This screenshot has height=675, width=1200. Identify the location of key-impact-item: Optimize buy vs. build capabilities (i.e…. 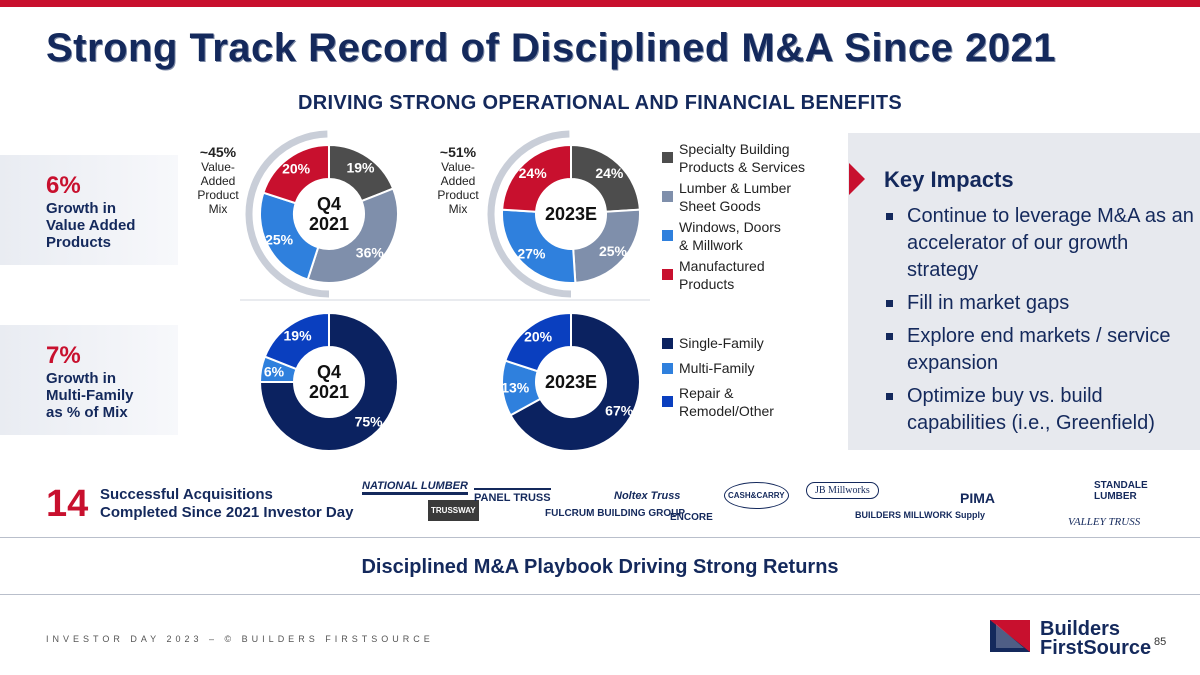
(1039, 410).